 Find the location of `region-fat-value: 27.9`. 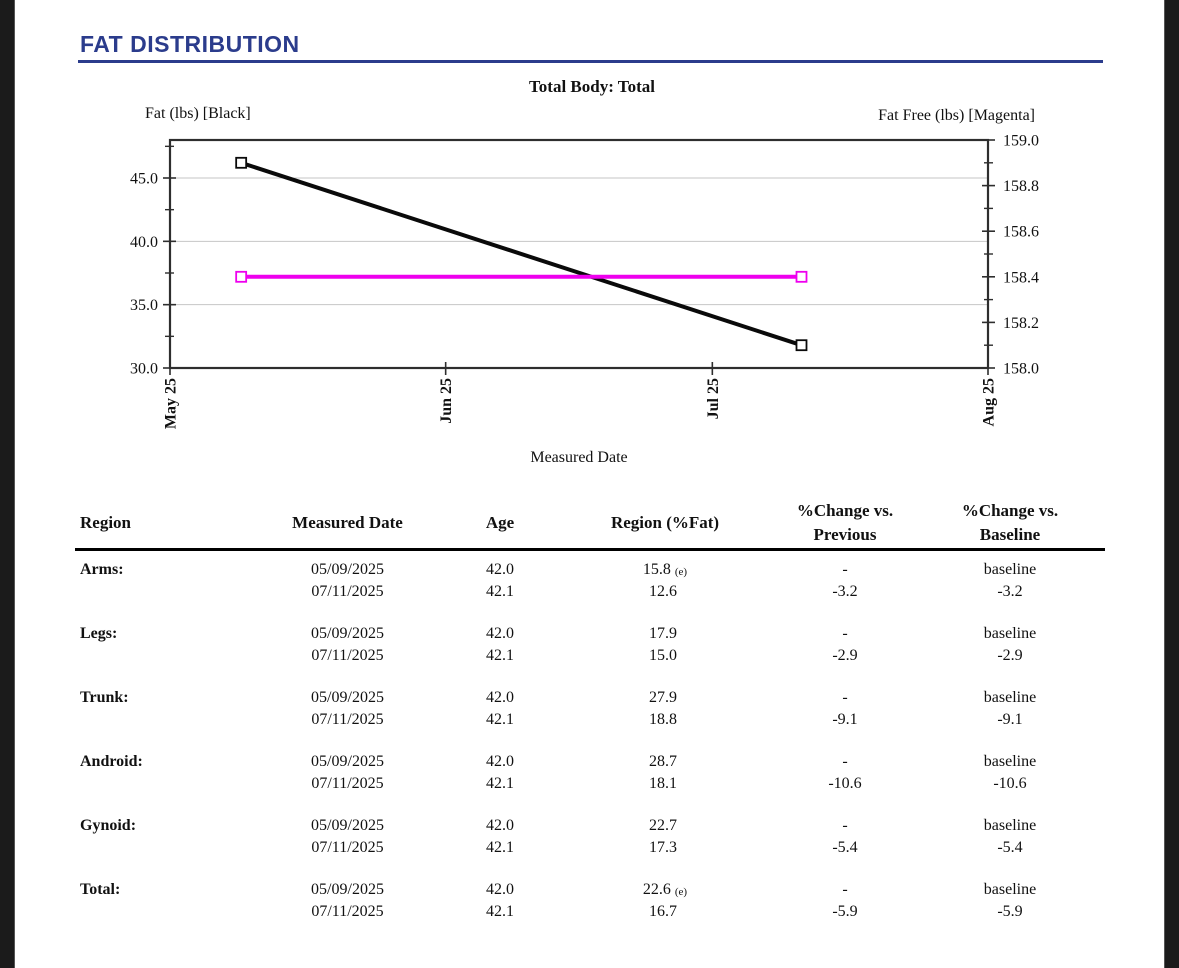

region-fat-value: 27.9 is located at coordinates (665, 698).